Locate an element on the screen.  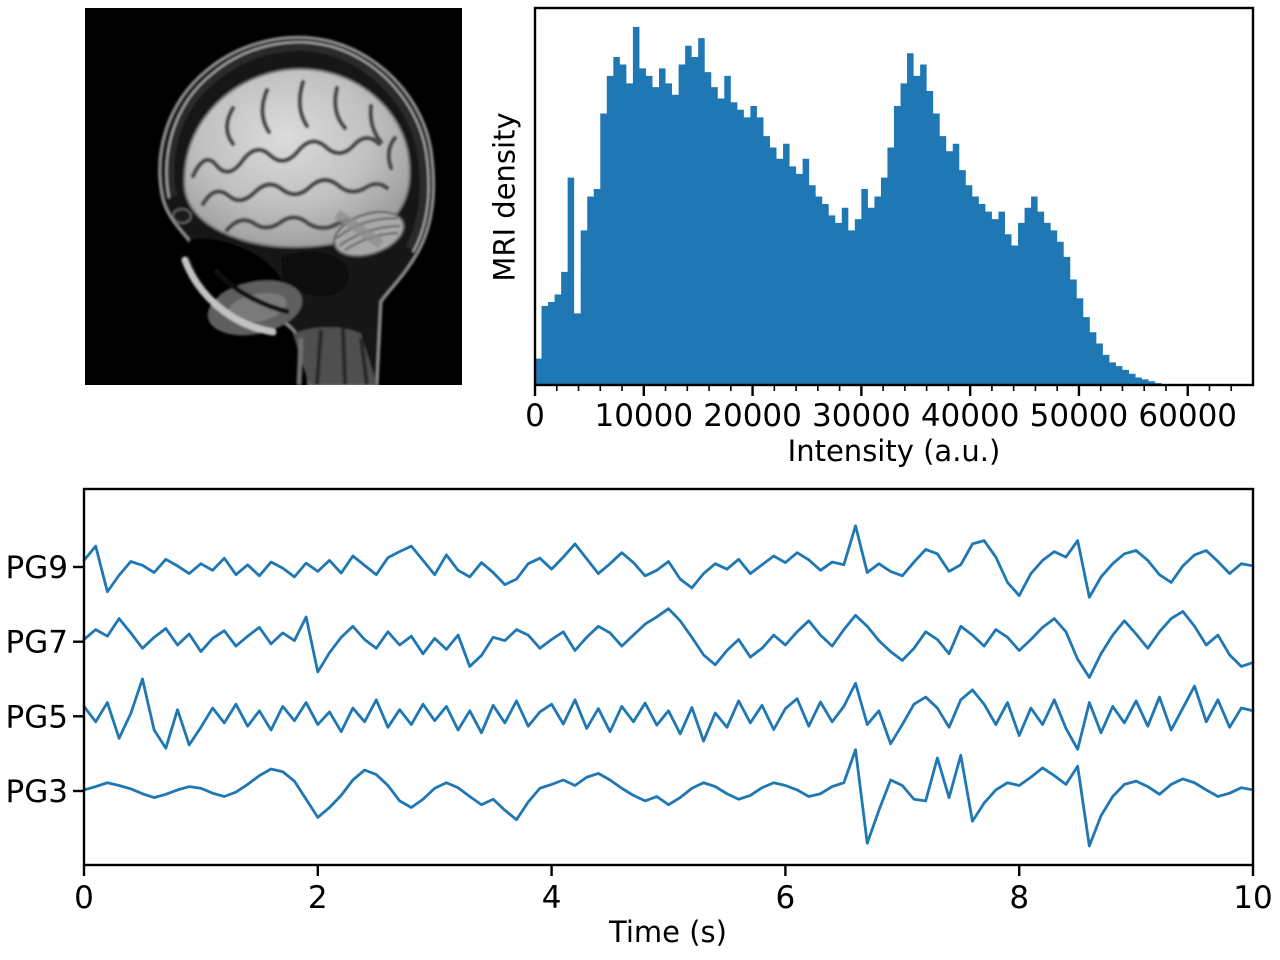
eeg-channel-label: PG7 is located at coordinates (37, 643).